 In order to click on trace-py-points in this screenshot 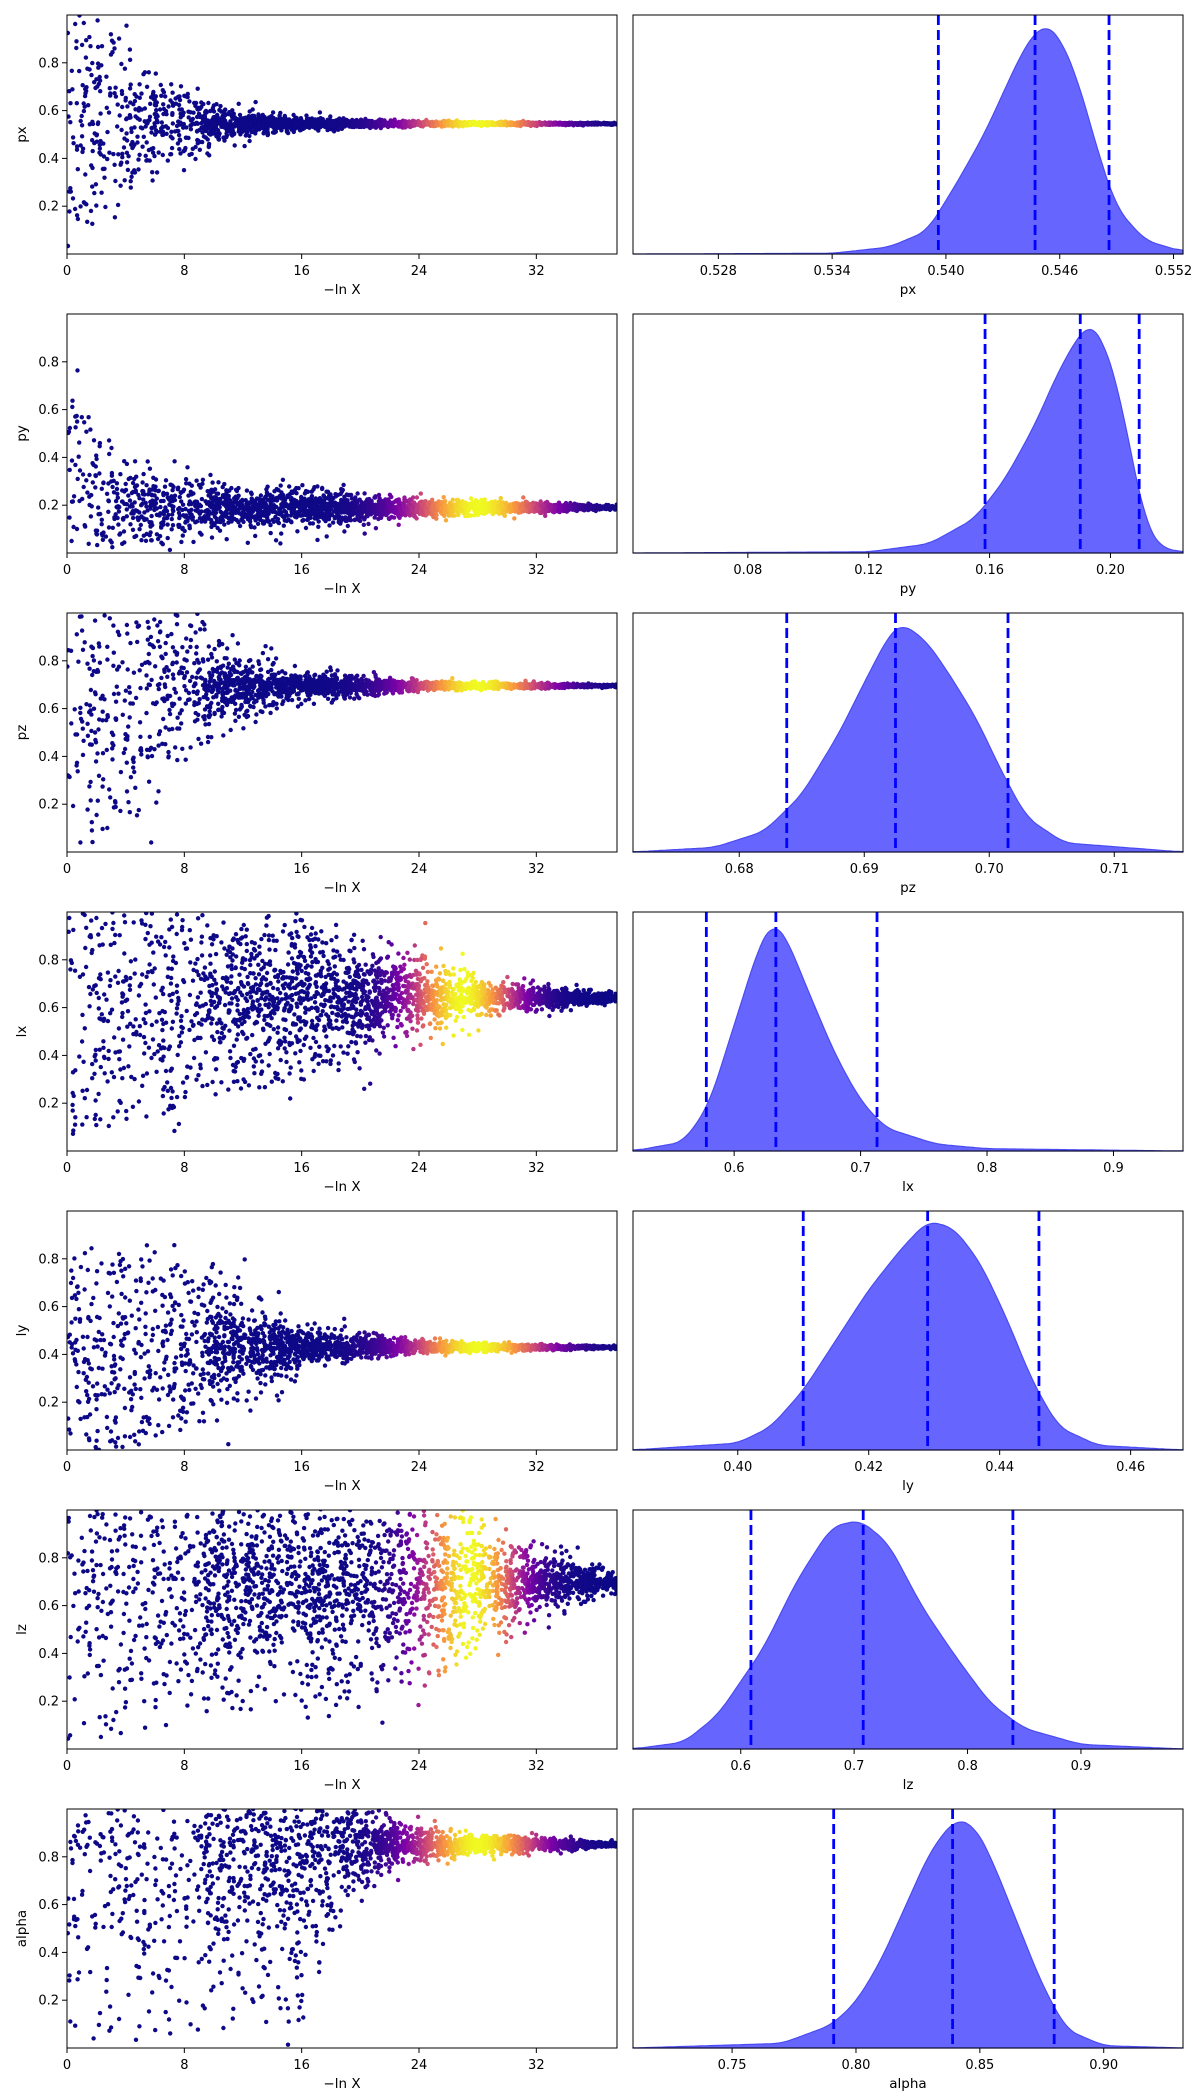, I will do `click(342, 460)`.